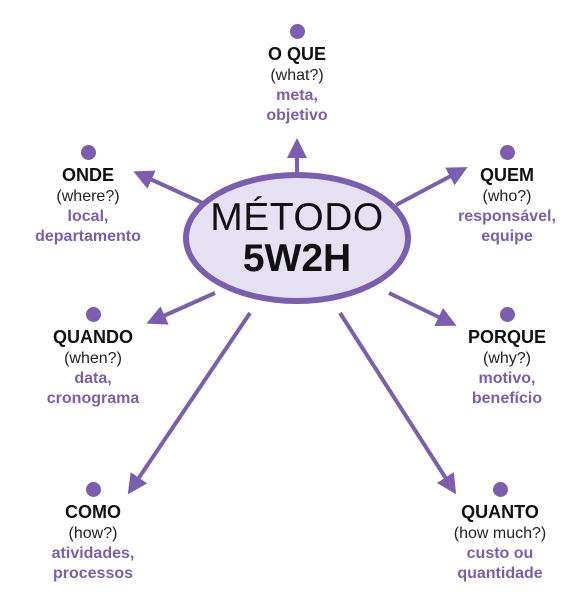 The height and width of the screenshot is (612, 572). I want to click on arrow-to-quando, so click(181, 308).